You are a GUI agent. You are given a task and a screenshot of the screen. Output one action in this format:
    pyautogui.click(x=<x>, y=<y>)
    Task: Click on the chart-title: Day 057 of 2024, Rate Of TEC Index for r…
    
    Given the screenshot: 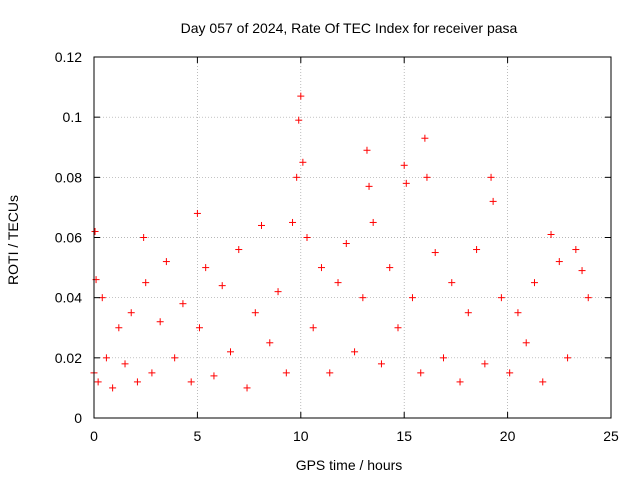 What is the action you would take?
    pyautogui.click(x=349, y=28)
    